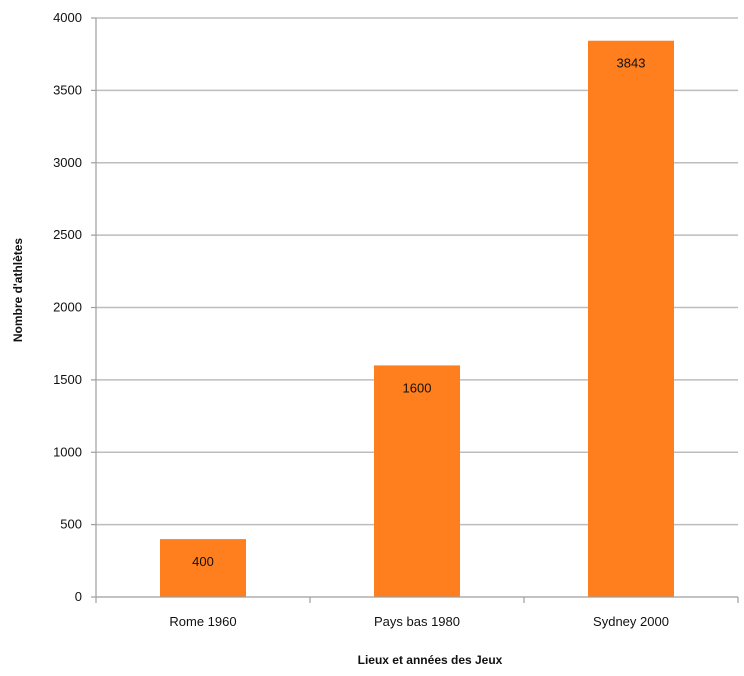 The height and width of the screenshot is (676, 744). I want to click on y-tick-label: 0, so click(78, 596).